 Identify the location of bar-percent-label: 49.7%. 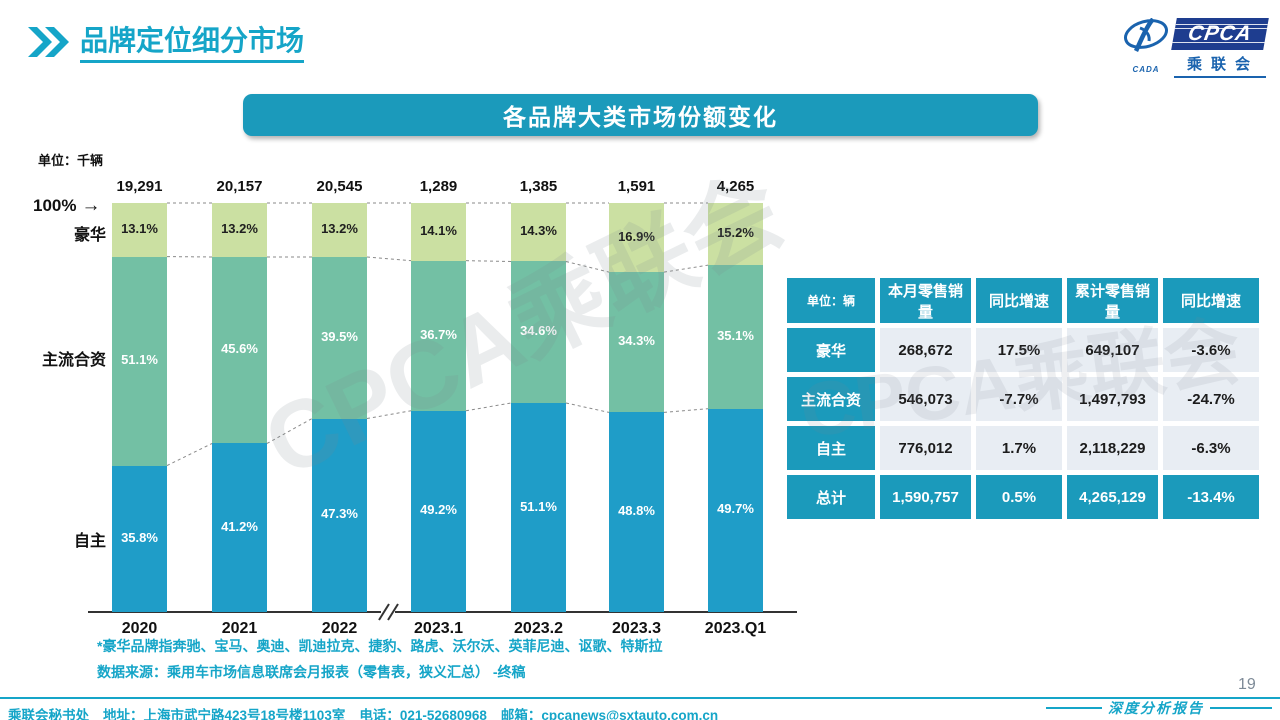
(735, 509).